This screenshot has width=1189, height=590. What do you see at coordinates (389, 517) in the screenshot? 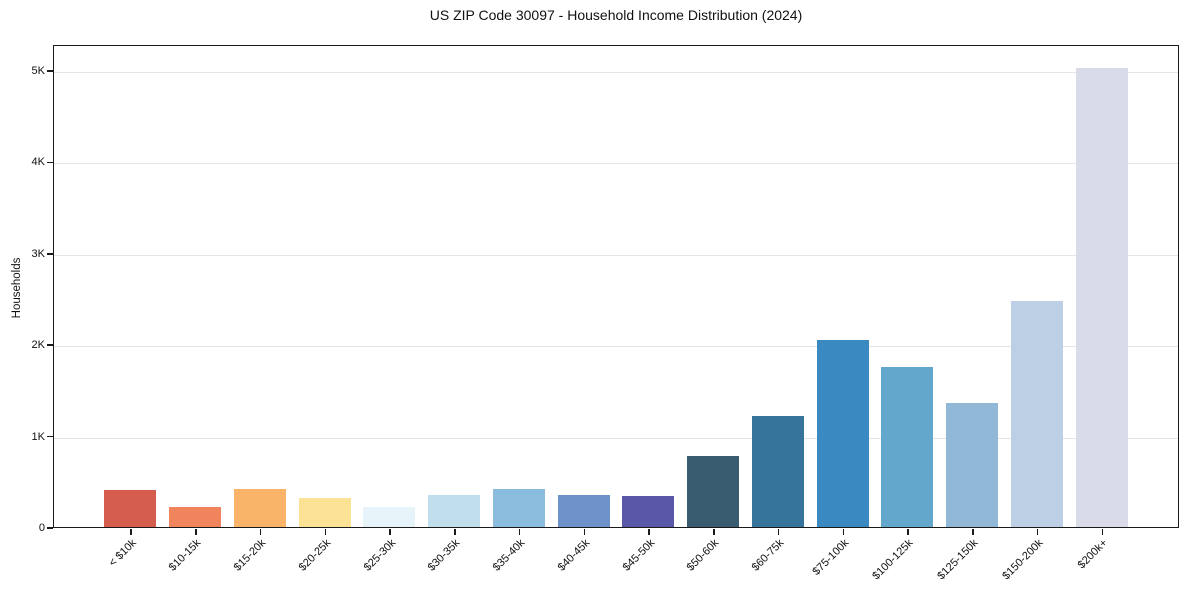
I see `bar--25-30k` at bounding box center [389, 517].